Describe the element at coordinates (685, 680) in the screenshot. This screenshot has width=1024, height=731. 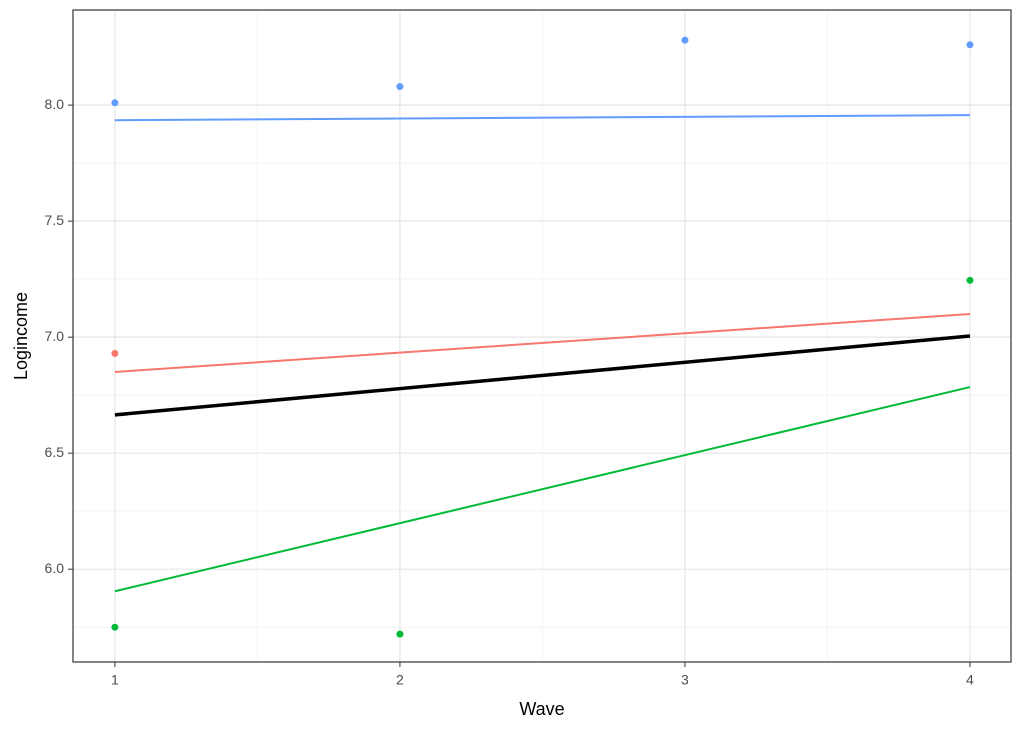
I see `x-tick-label: 3` at that location.